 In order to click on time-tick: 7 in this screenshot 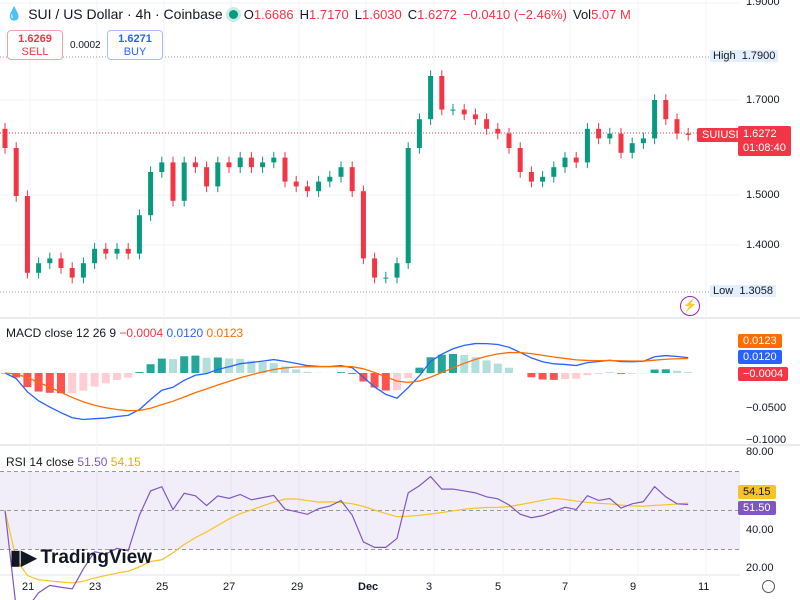, I will do `click(565, 587)`.